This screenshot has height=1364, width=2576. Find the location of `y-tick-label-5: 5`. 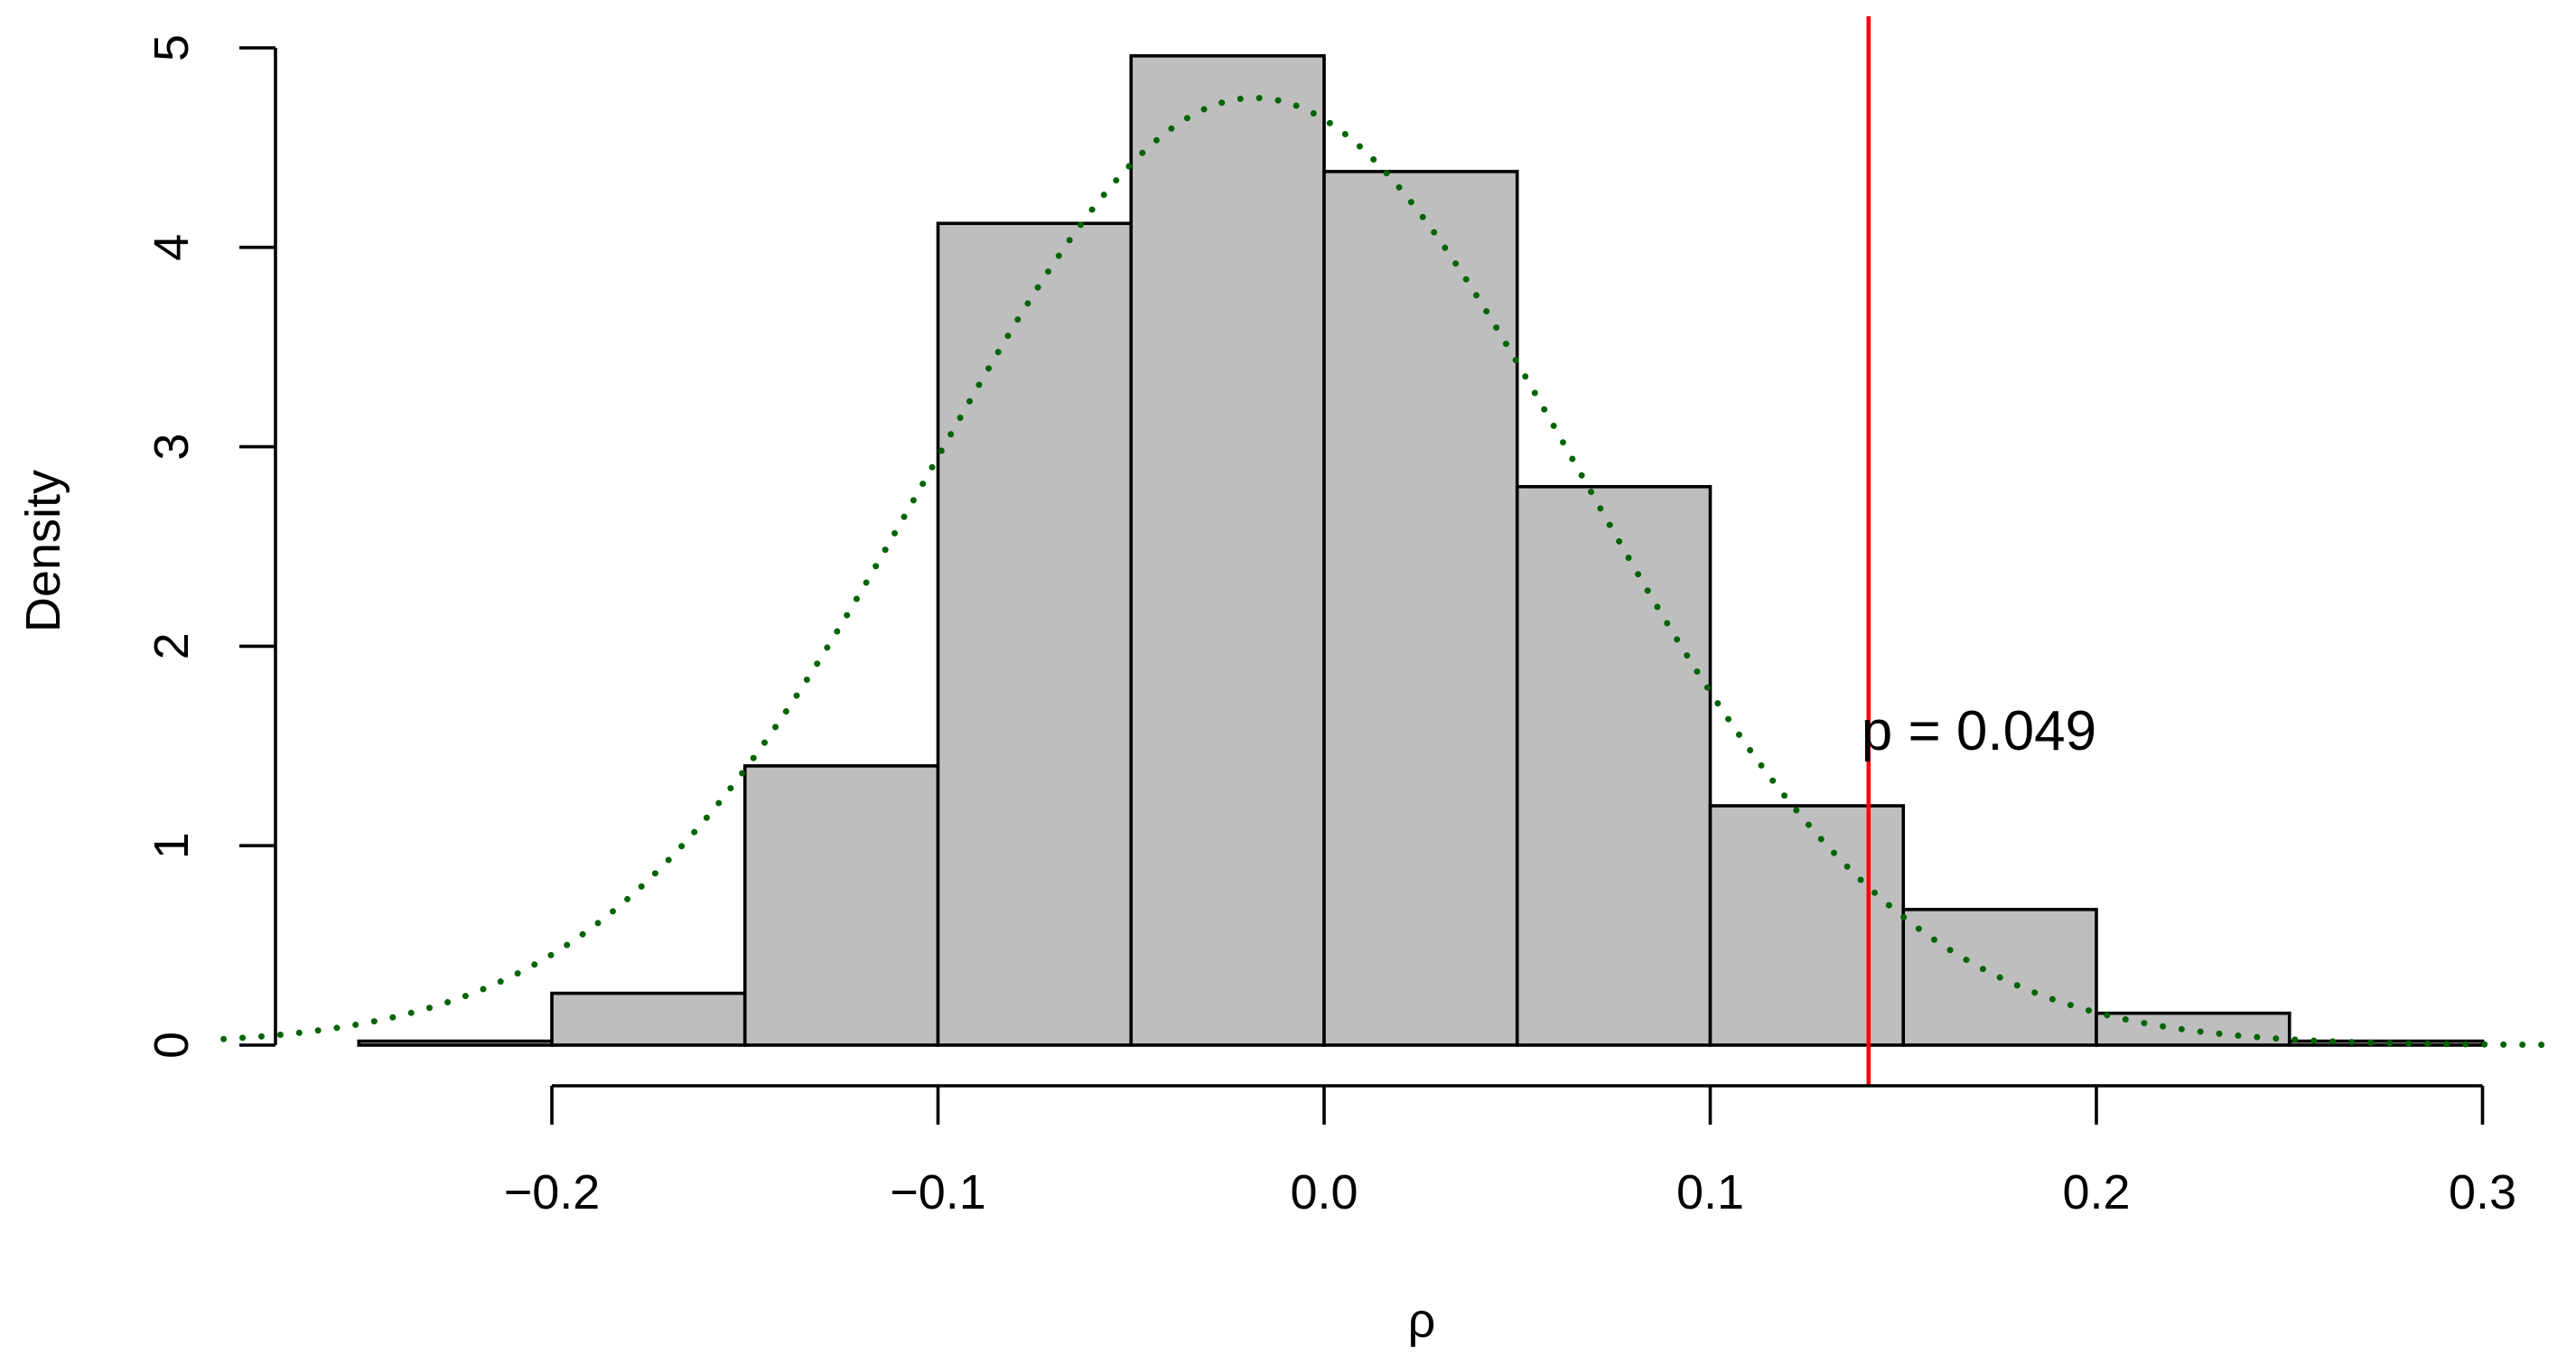

y-tick-label-5: 5 is located at coordinates (172, 47).